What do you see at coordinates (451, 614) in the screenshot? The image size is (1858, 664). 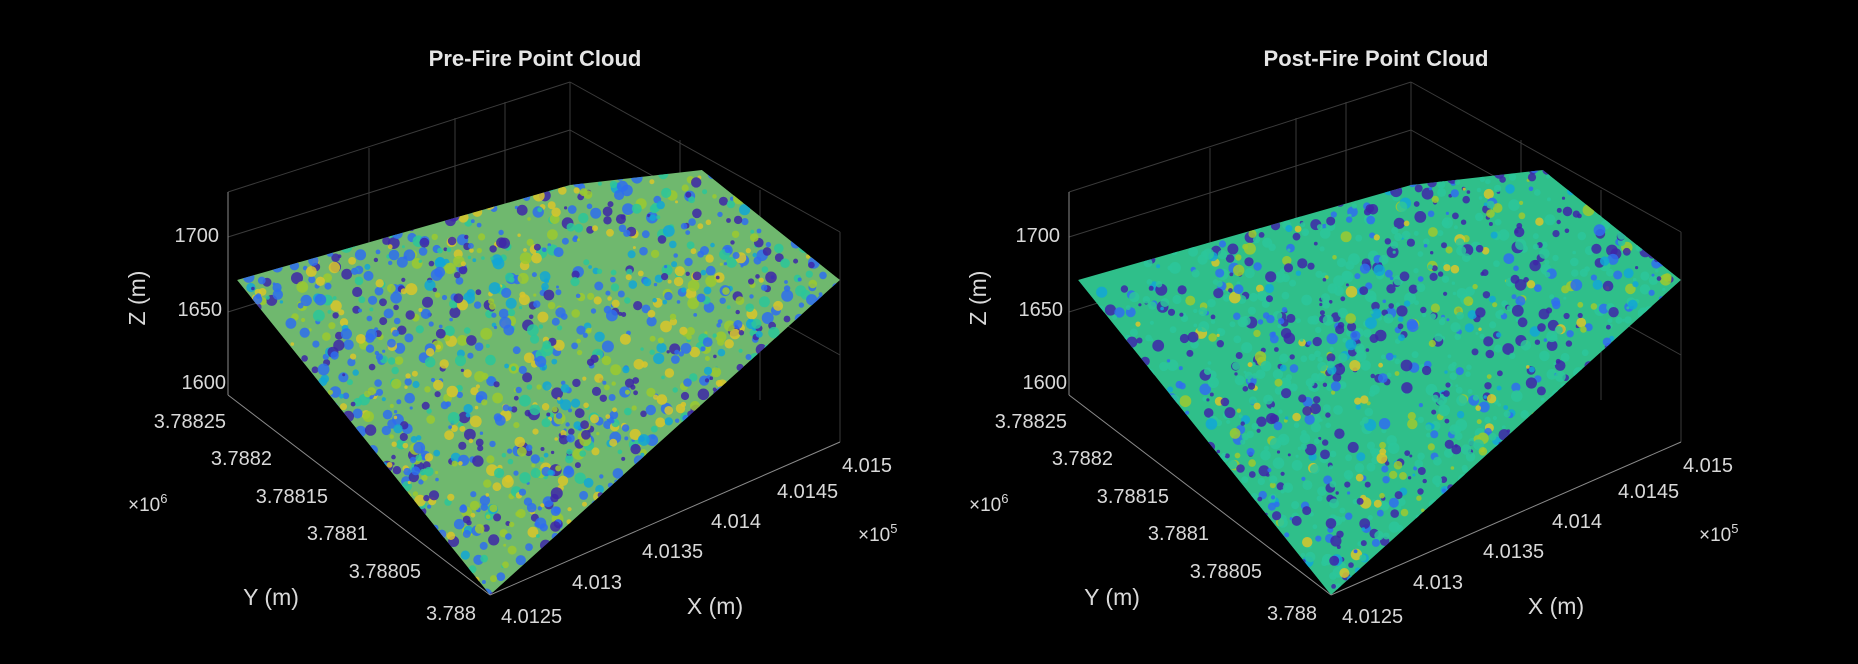 I see `y-tick: 3.788` at bounding box center [451, 614].